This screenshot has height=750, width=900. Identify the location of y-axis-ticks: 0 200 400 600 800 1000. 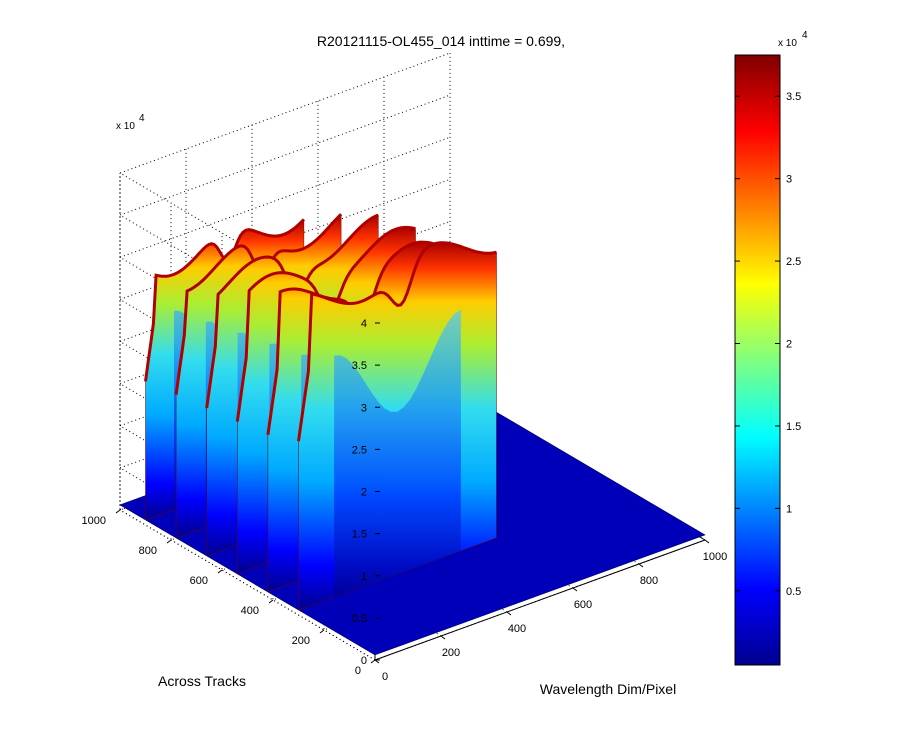
(229, 593).